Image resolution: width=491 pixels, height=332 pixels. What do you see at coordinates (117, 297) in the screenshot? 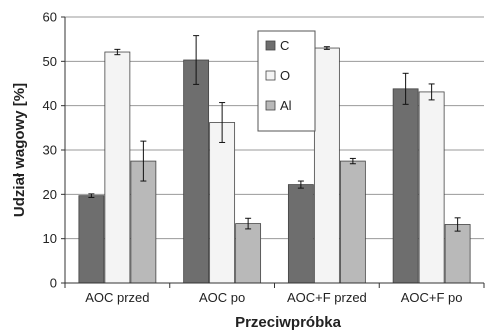
I see `x-tick-label: AOC przed` at bounding box center [117, 297].